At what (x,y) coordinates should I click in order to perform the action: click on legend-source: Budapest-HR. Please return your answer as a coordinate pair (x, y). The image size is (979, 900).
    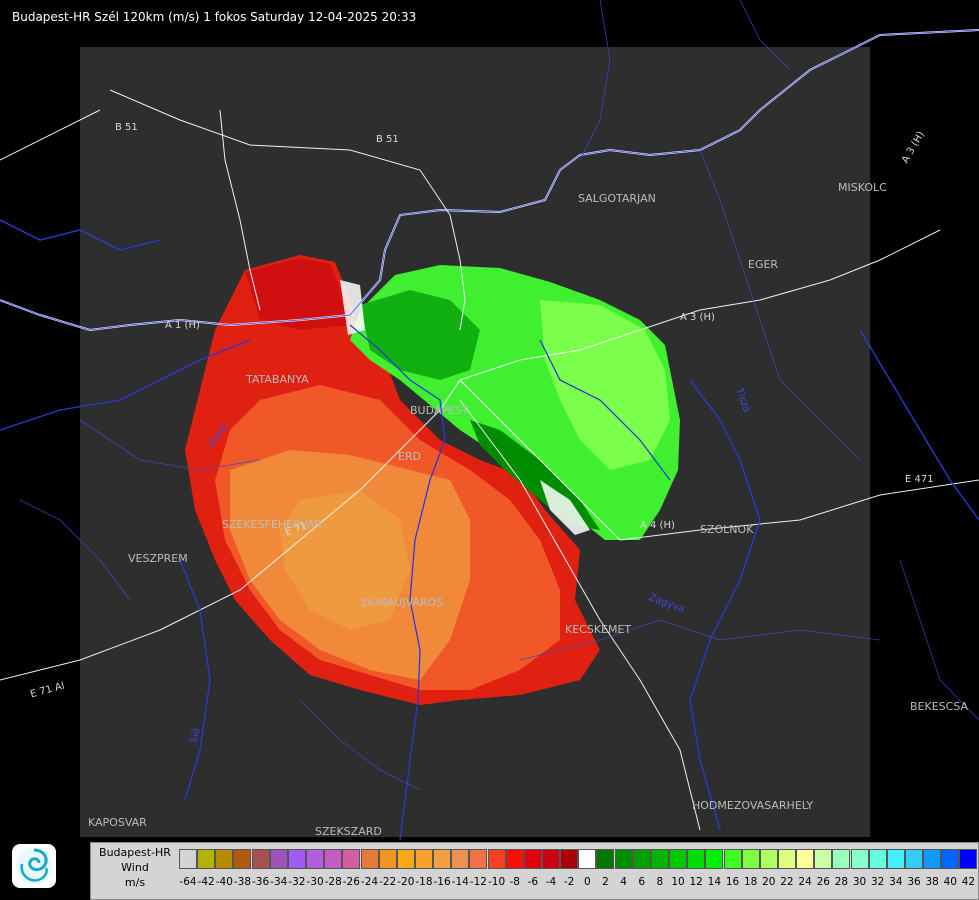
    Looking at the image, I should click on (135, 852).